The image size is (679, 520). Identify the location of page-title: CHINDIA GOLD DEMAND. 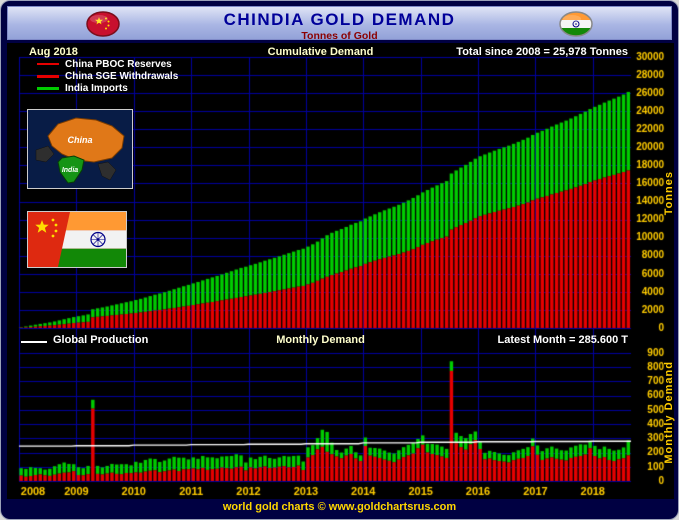
(339, 19).